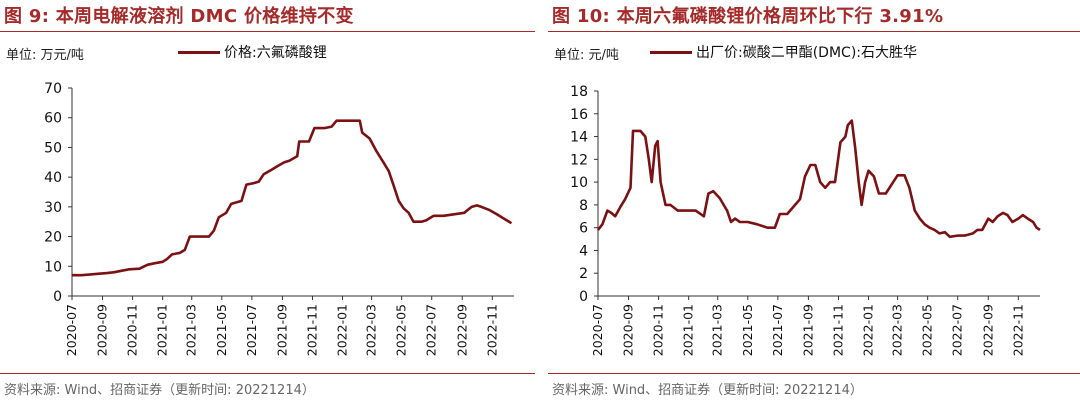 This screenshot has width=1080, height=402. I want to click on y-tick-label: 8, so click(583, 206).